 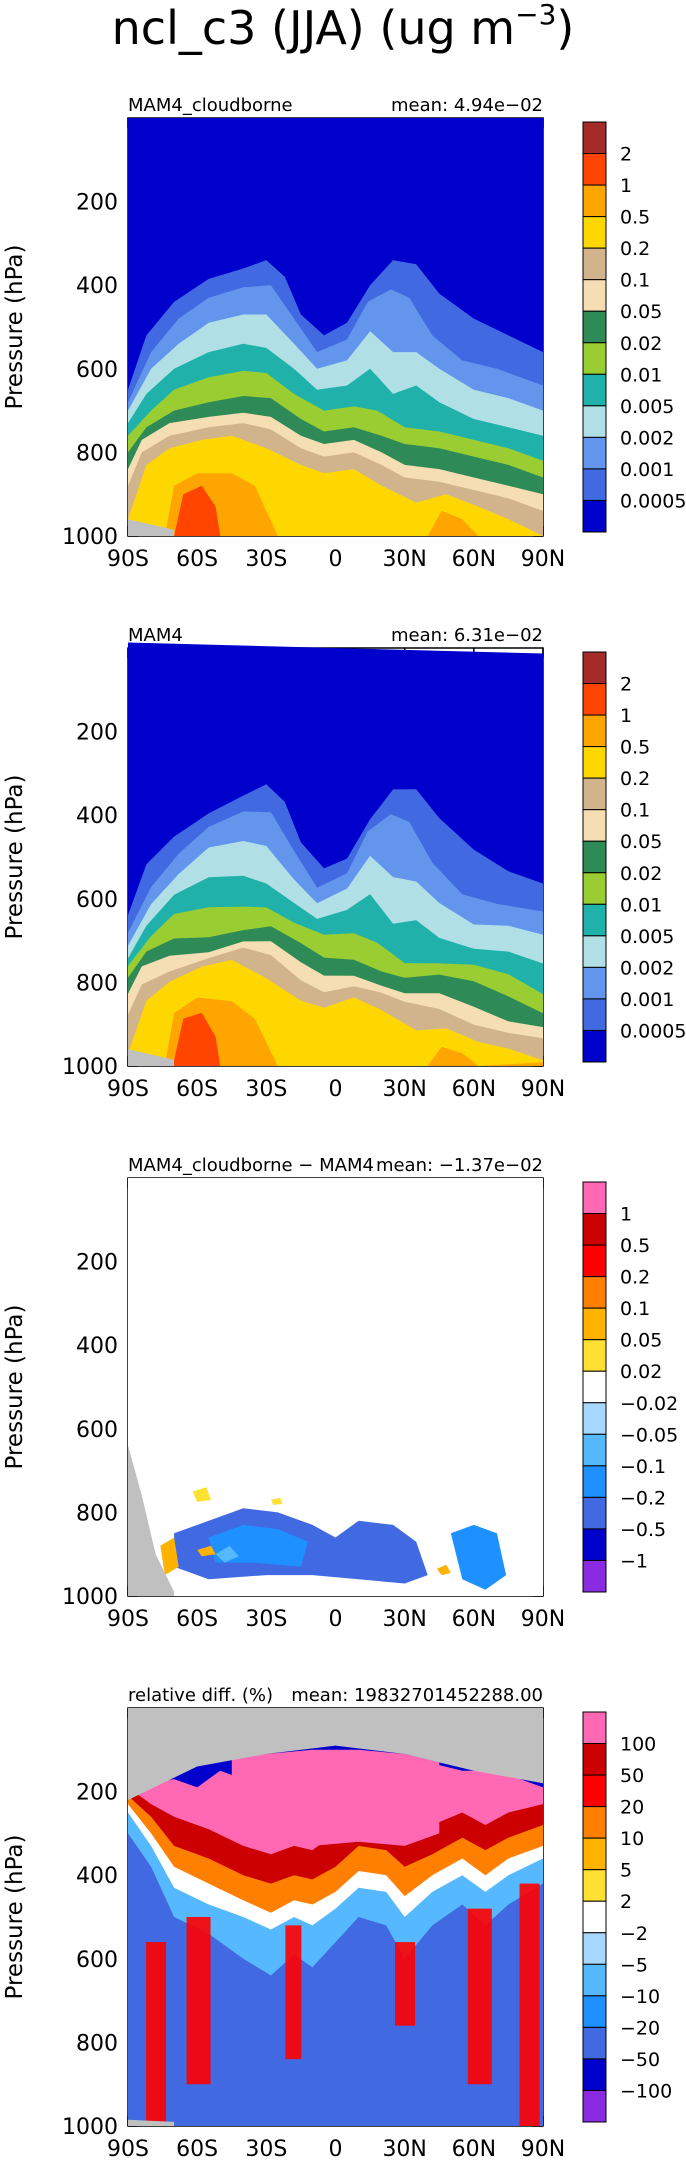 I want to click on x-tick-label: 60S, so click(x=197, y=1619).